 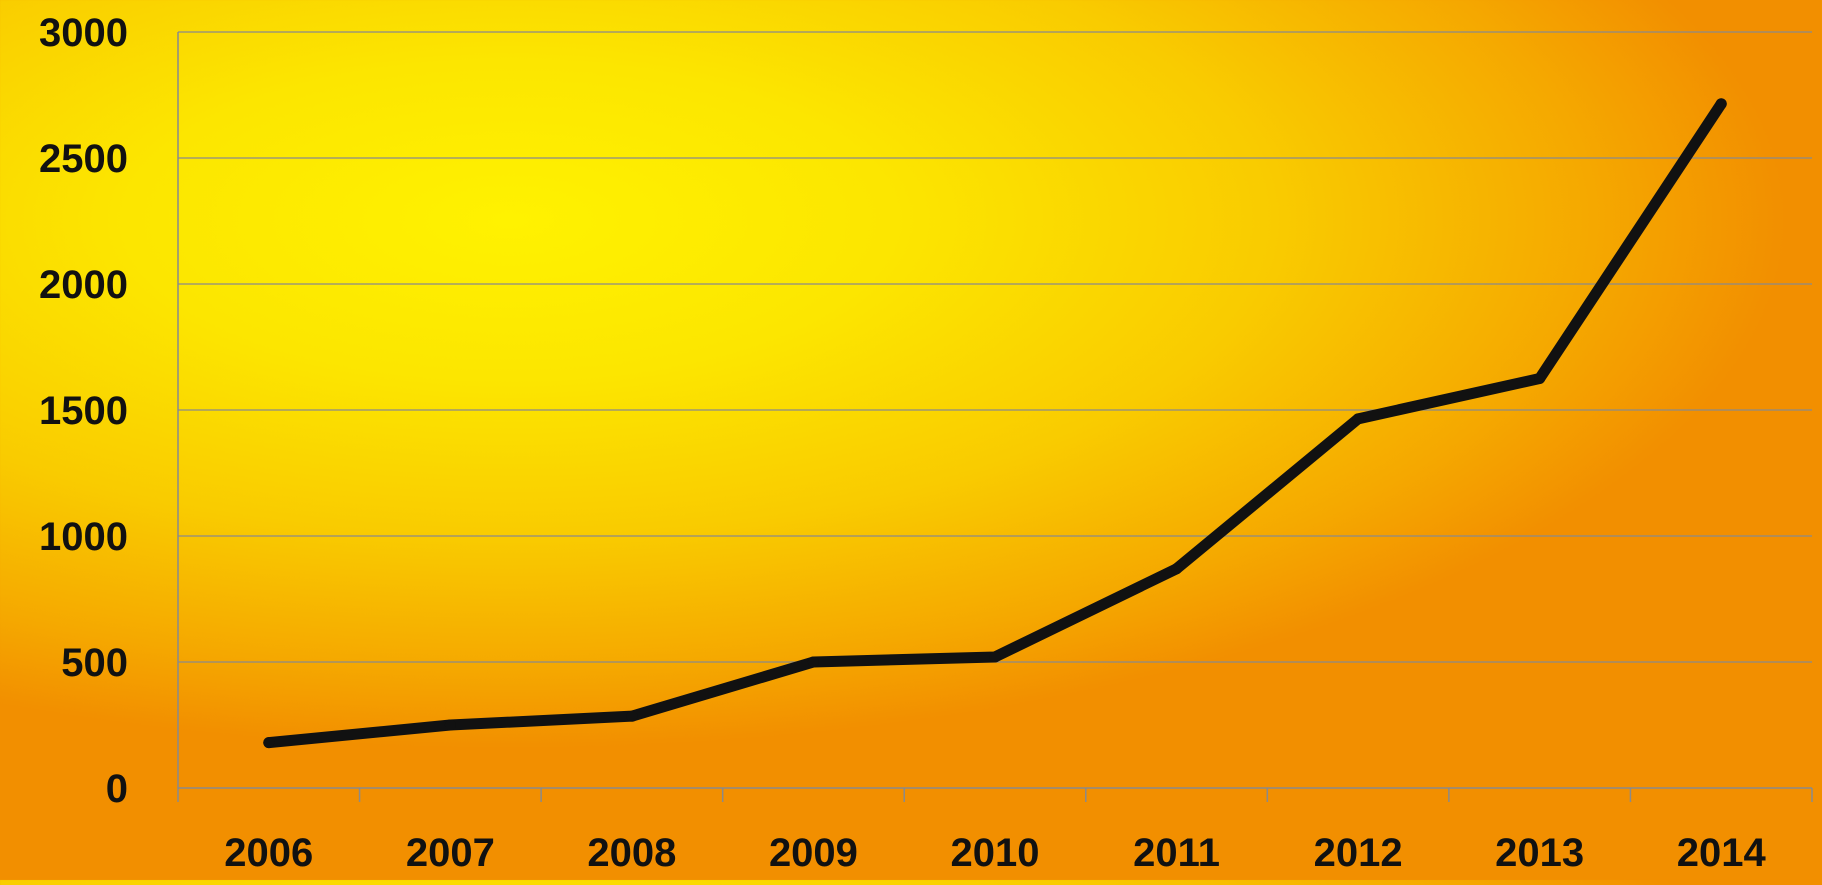 I want to click on x-tick-label: 2009, so click(x=813, y=853).